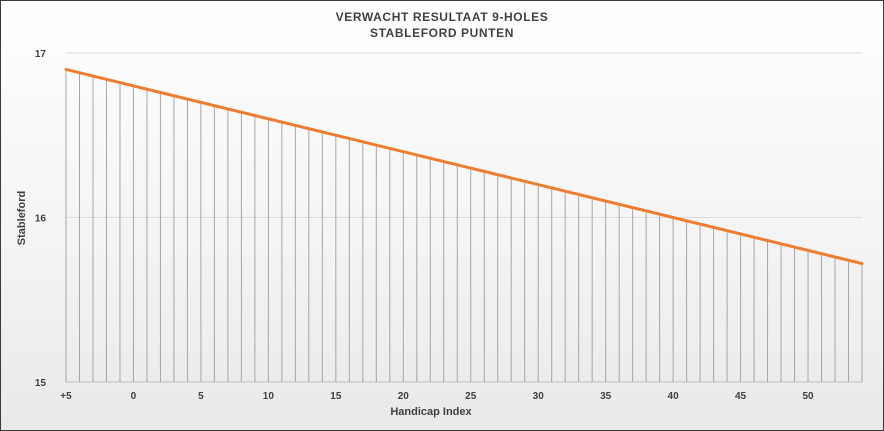 This screenshot has width=884, height=431. I want to click on y-tick-label: 16, so click(41, 219).